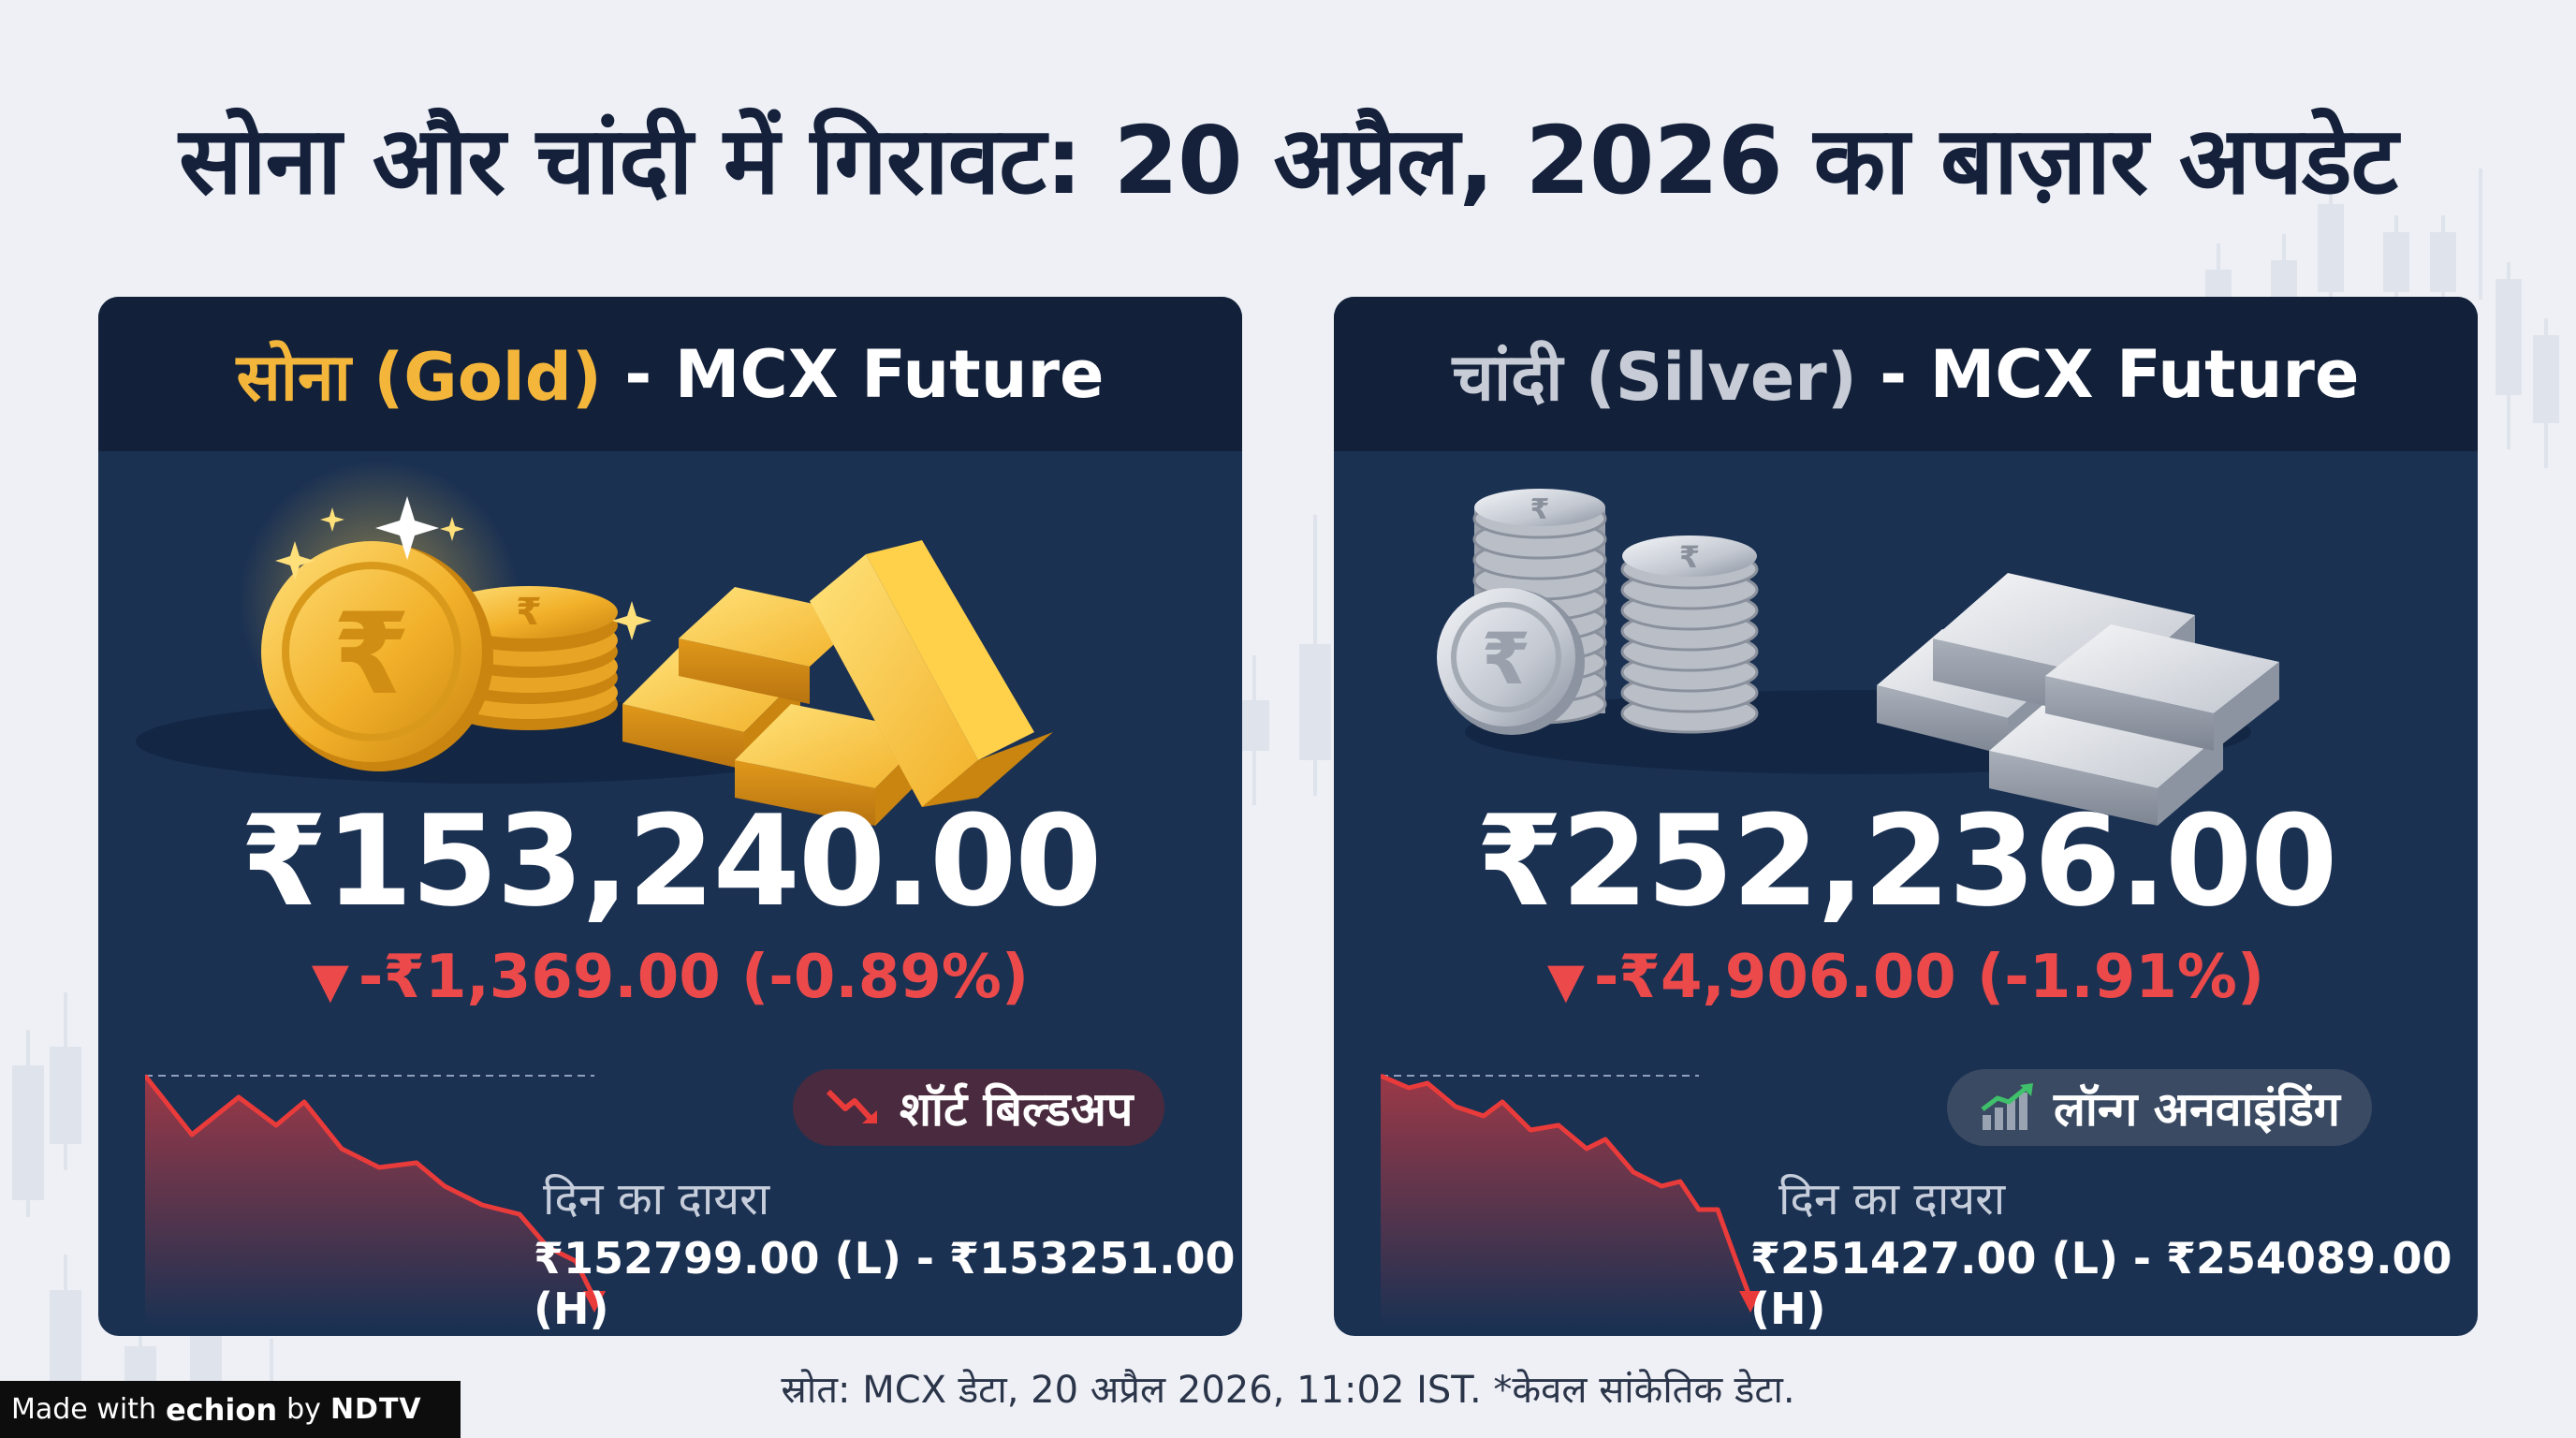  I want to click on silver-change-value: -₹4,906.00 (-1.91%), so click(1929, 977).